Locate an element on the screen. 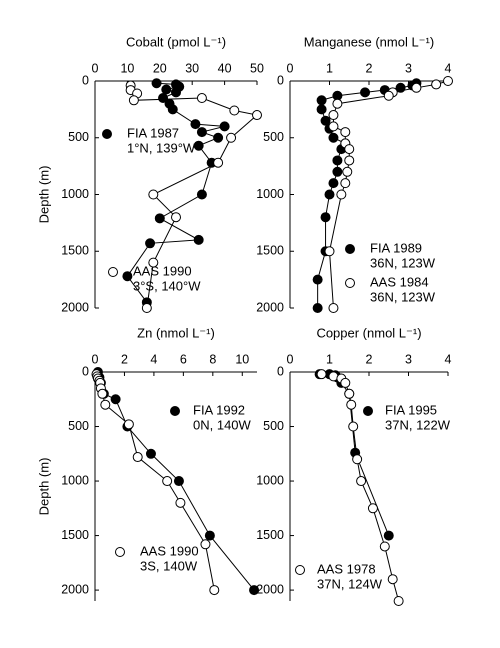 The image size is (500, 648). chart-title: Zn (nmol L⁻¹) is located at coordinates (176, 332).